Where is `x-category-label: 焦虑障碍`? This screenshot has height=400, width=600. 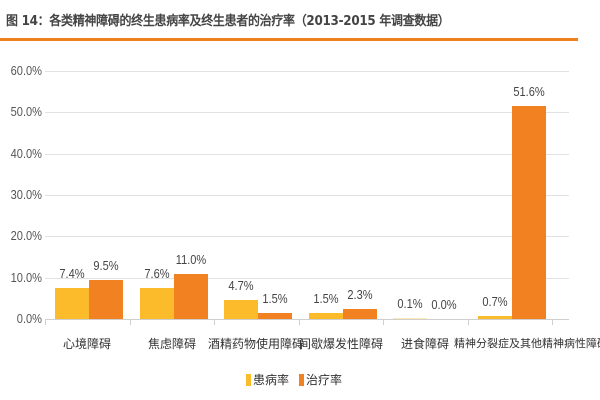
x-category-label: 焦虑障碍 is located at coordinates (171, 344).